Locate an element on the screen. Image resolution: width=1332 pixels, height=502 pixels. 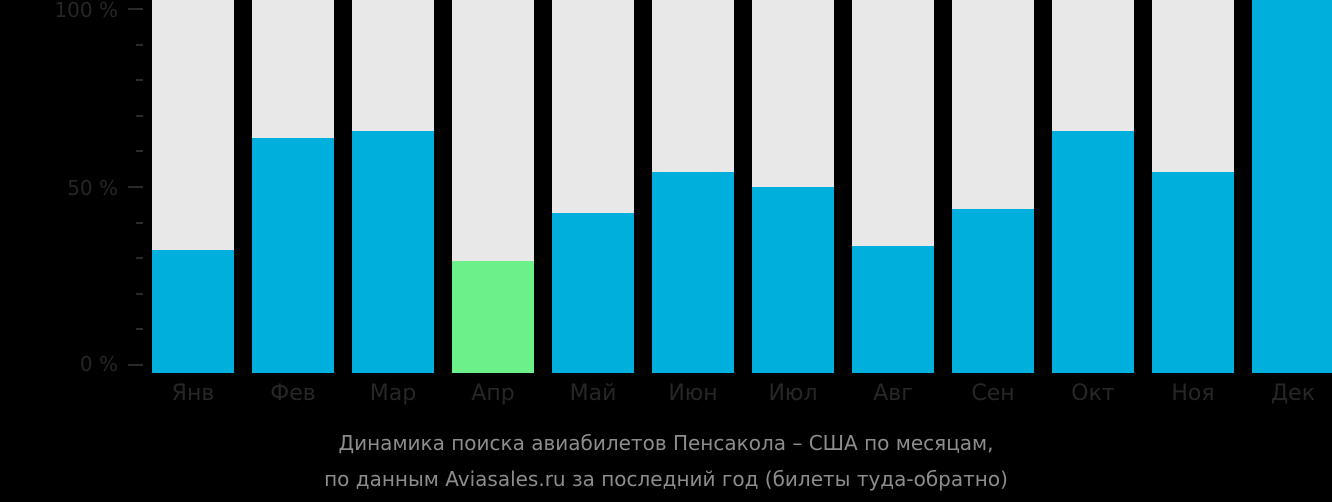
x-tick-label: Авг is located at coordinates (893, 393).